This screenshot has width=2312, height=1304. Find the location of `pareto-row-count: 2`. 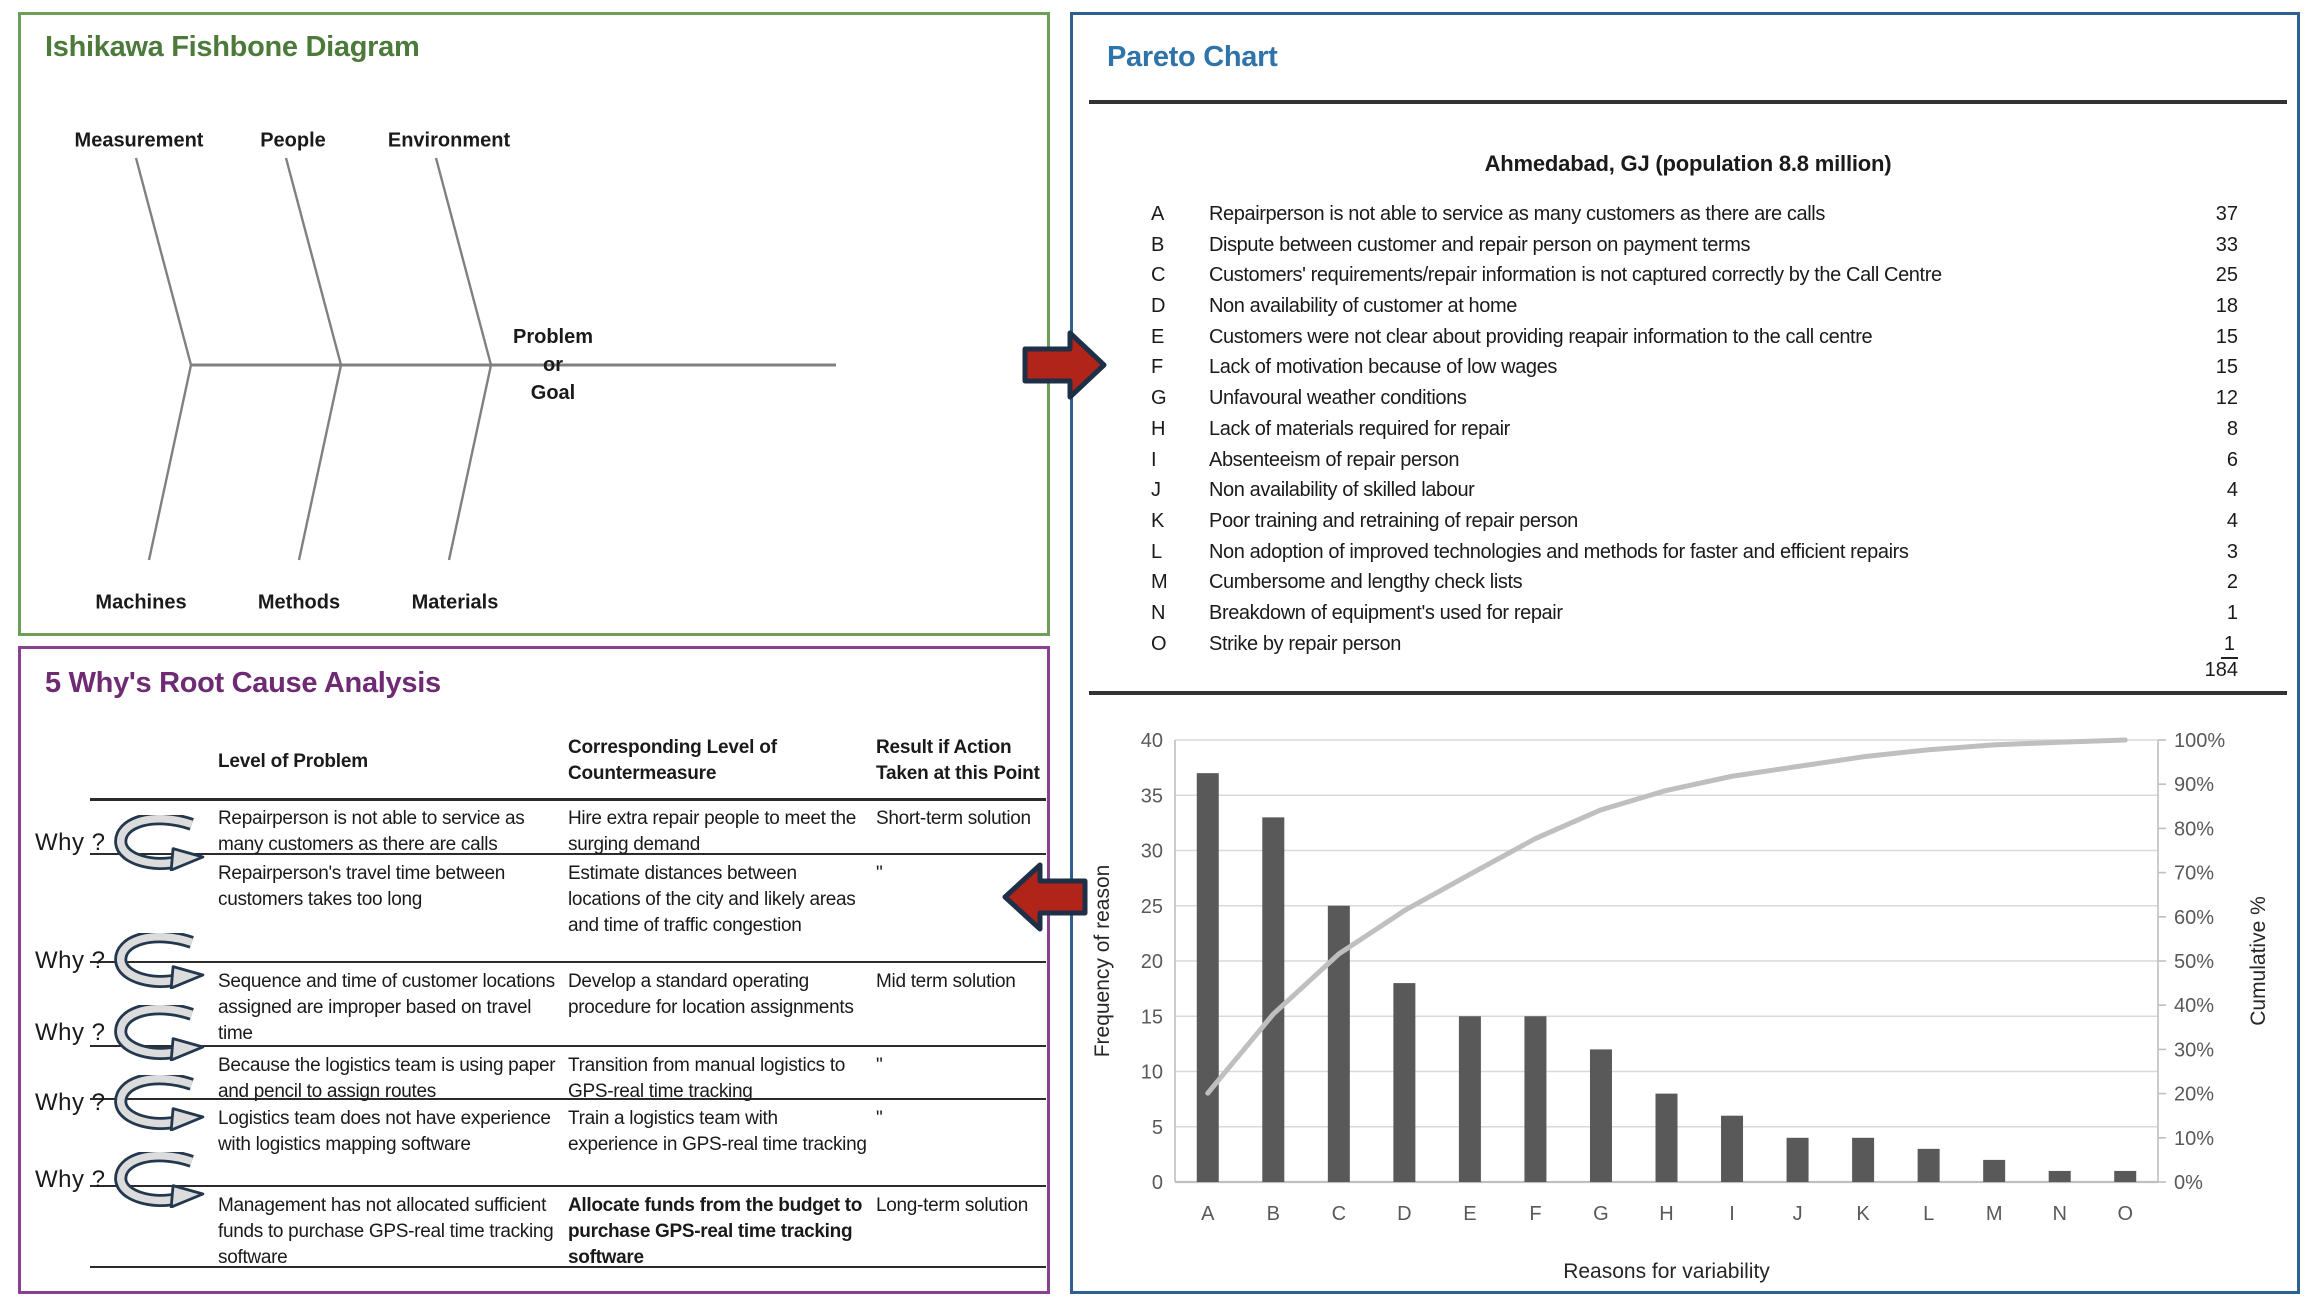

pareto-row-count: 2 is located at coordinates (2232, 582).